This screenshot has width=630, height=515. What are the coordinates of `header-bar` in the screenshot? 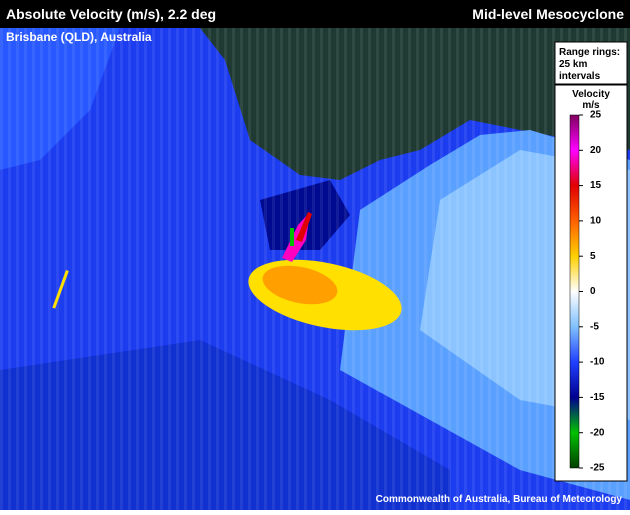 It's located at (315, 14).